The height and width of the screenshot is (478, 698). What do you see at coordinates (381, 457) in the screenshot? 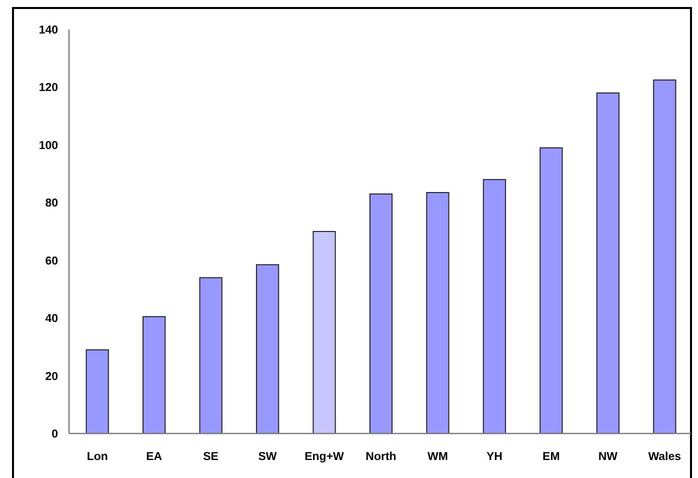
I see `x-tick-label: North` at bounding box center [381, 457].